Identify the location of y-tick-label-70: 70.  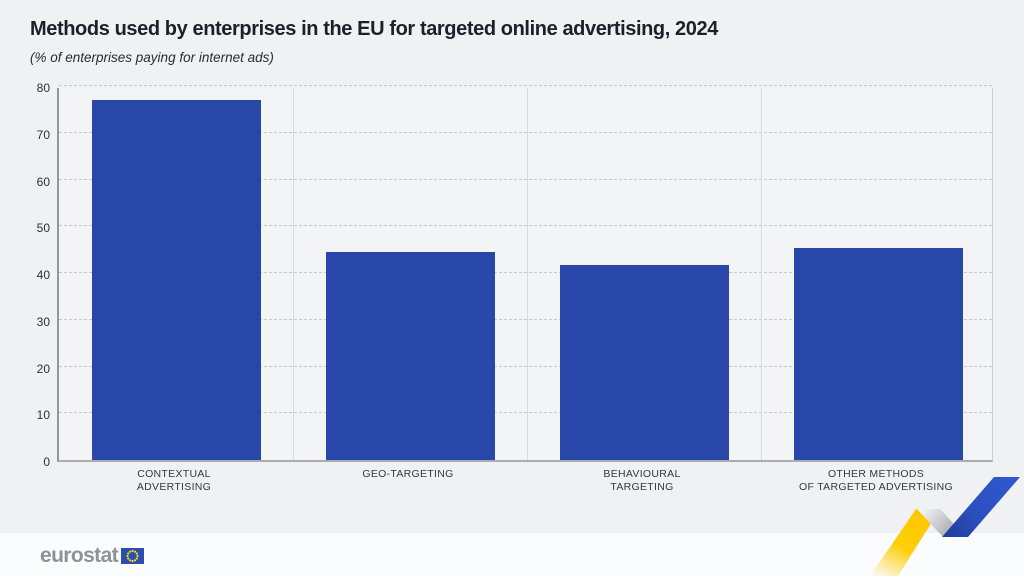
(43, 134).